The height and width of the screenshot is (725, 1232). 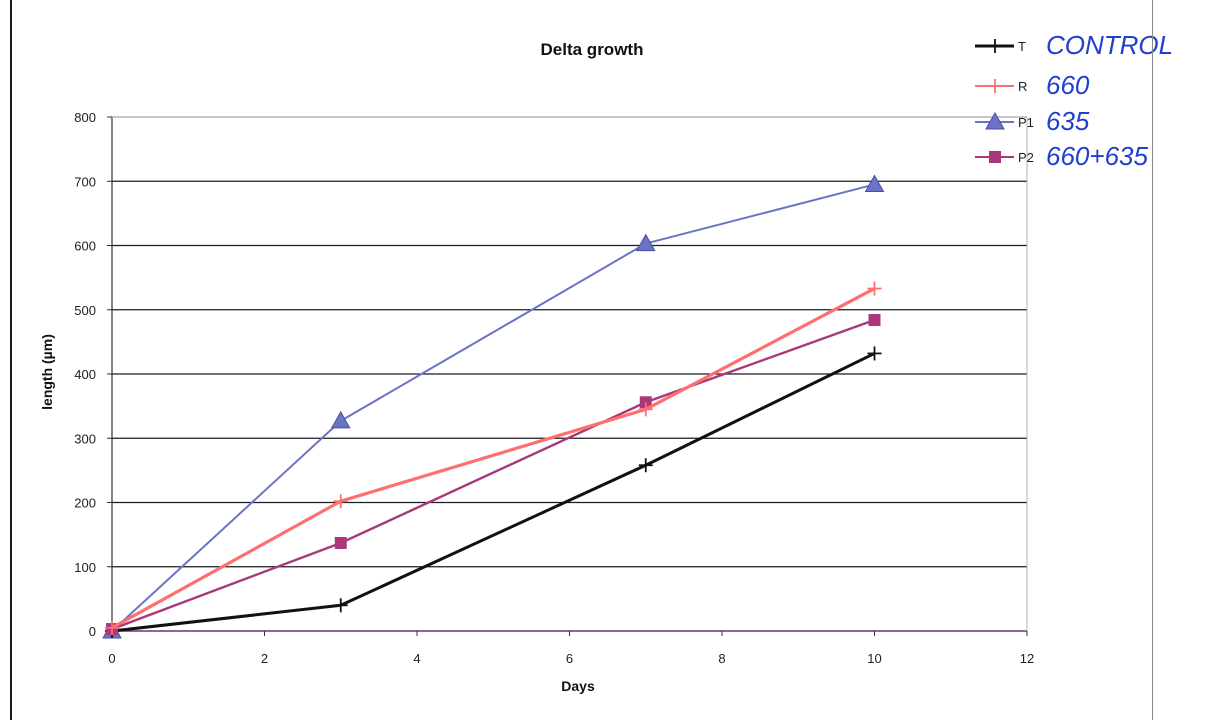 I want to click on legend-label-R: R, so click(x=1022, y=86).